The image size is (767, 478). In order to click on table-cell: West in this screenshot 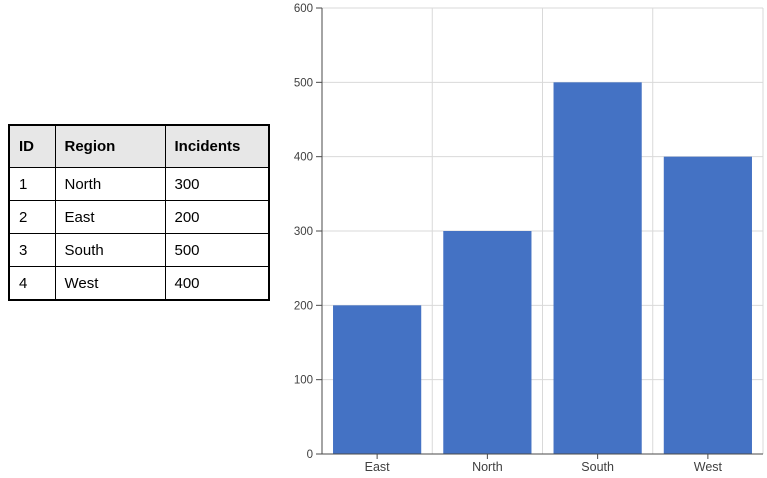, I will do `click(110, 283)`.